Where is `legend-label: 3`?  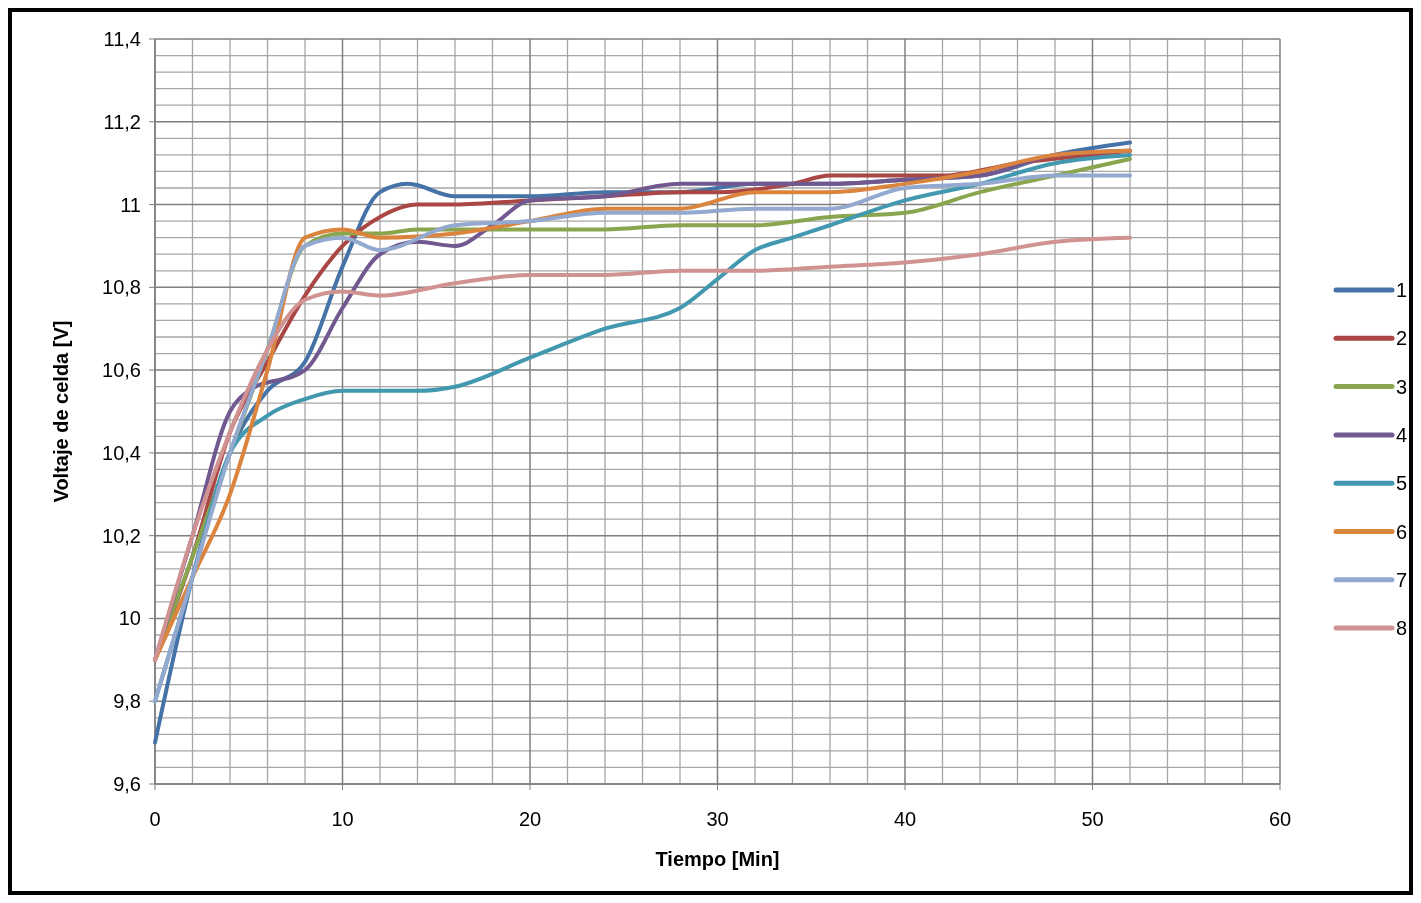
legend-label: 3 is located at coordinates (1402, 386).